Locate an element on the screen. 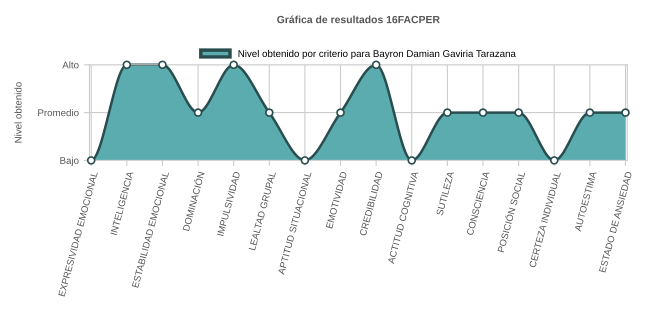  text: Alto is located at coordinates (70, 64).